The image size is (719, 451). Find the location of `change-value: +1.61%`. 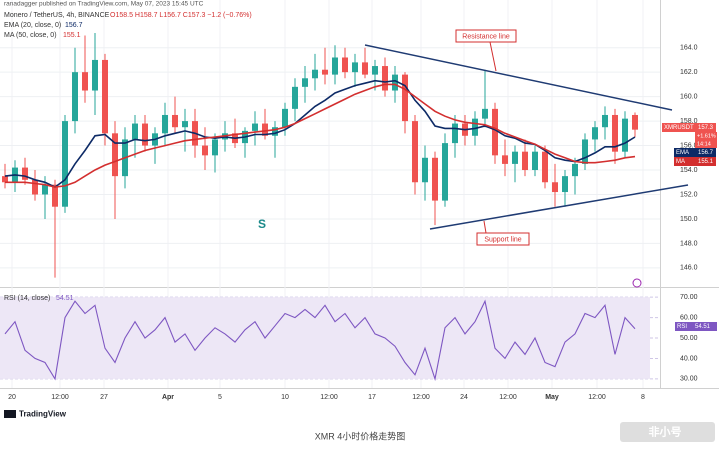

change-value: +1.61% is located at coordinates (706, 136).